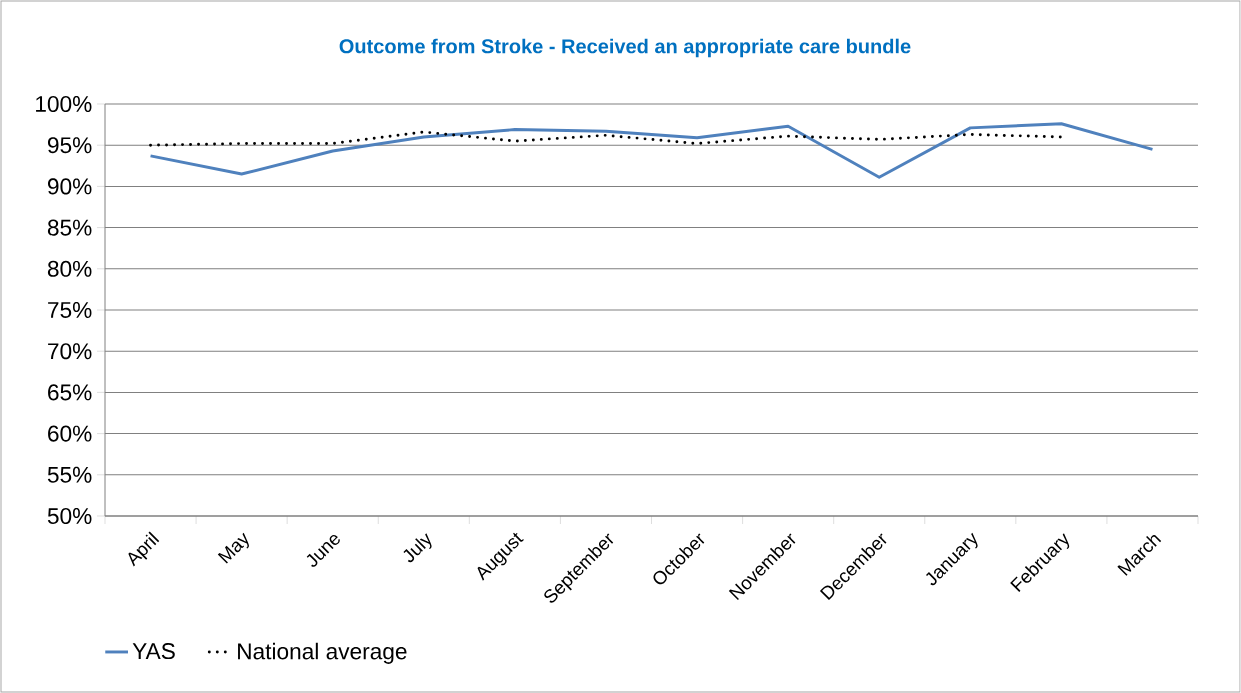  I want to click on y-tick-label: 90%, so click(70, 186).